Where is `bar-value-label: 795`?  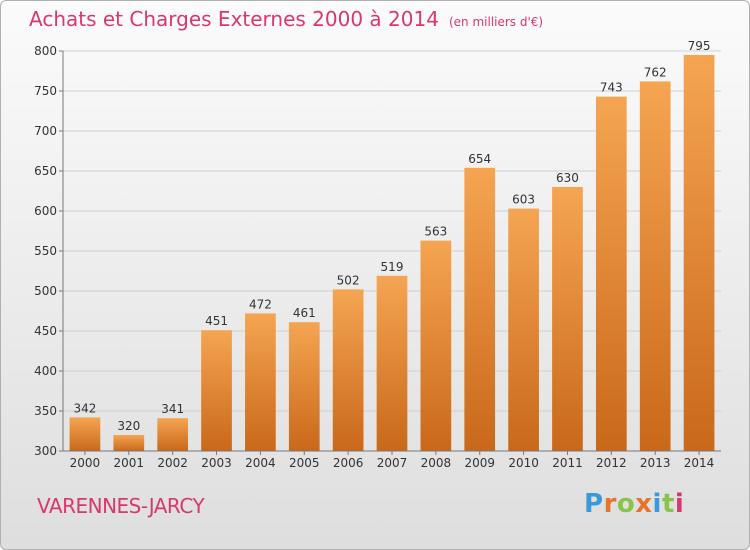
bar-value-label: 795 is located at coordinates (699, 46).